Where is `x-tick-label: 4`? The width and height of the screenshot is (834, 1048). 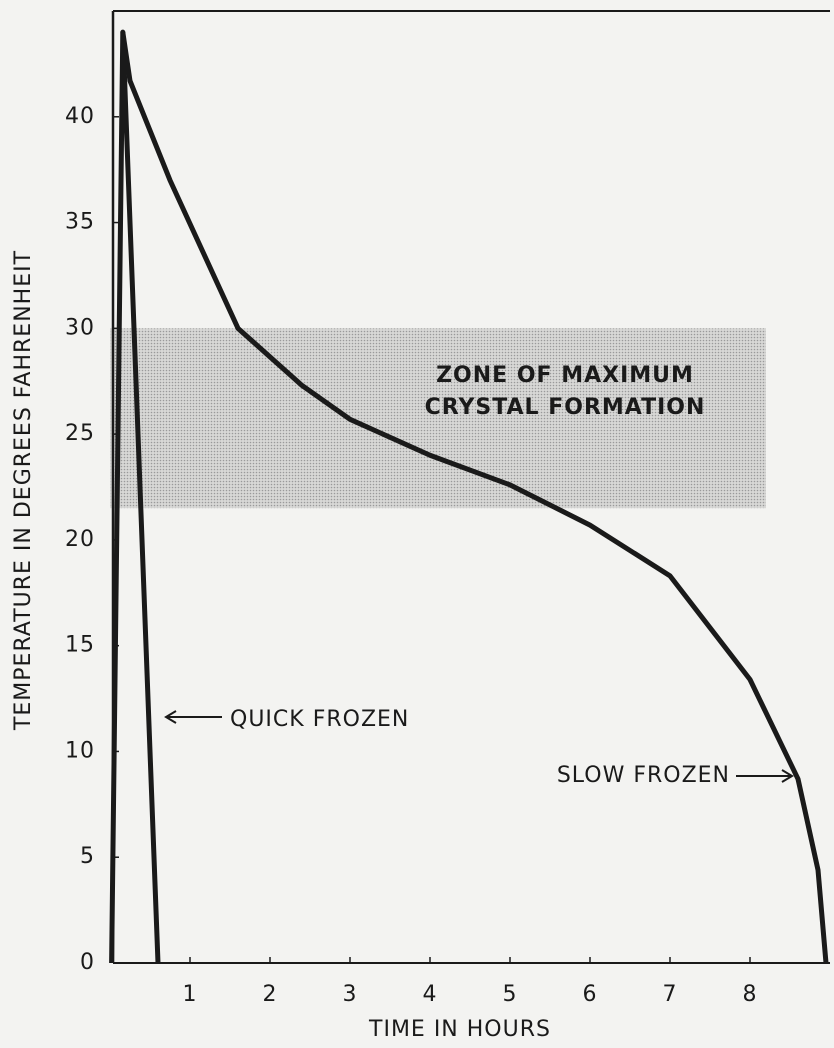
x-tick-label: 4 is located at coordinates (430, 994).